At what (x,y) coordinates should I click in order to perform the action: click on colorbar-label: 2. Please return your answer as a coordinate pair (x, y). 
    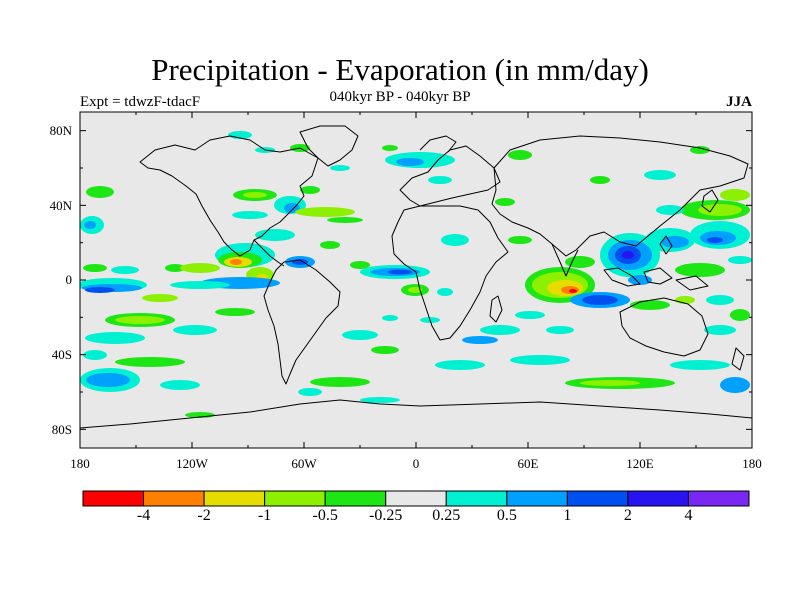
    Looking at the image, I should click on (627, 515).